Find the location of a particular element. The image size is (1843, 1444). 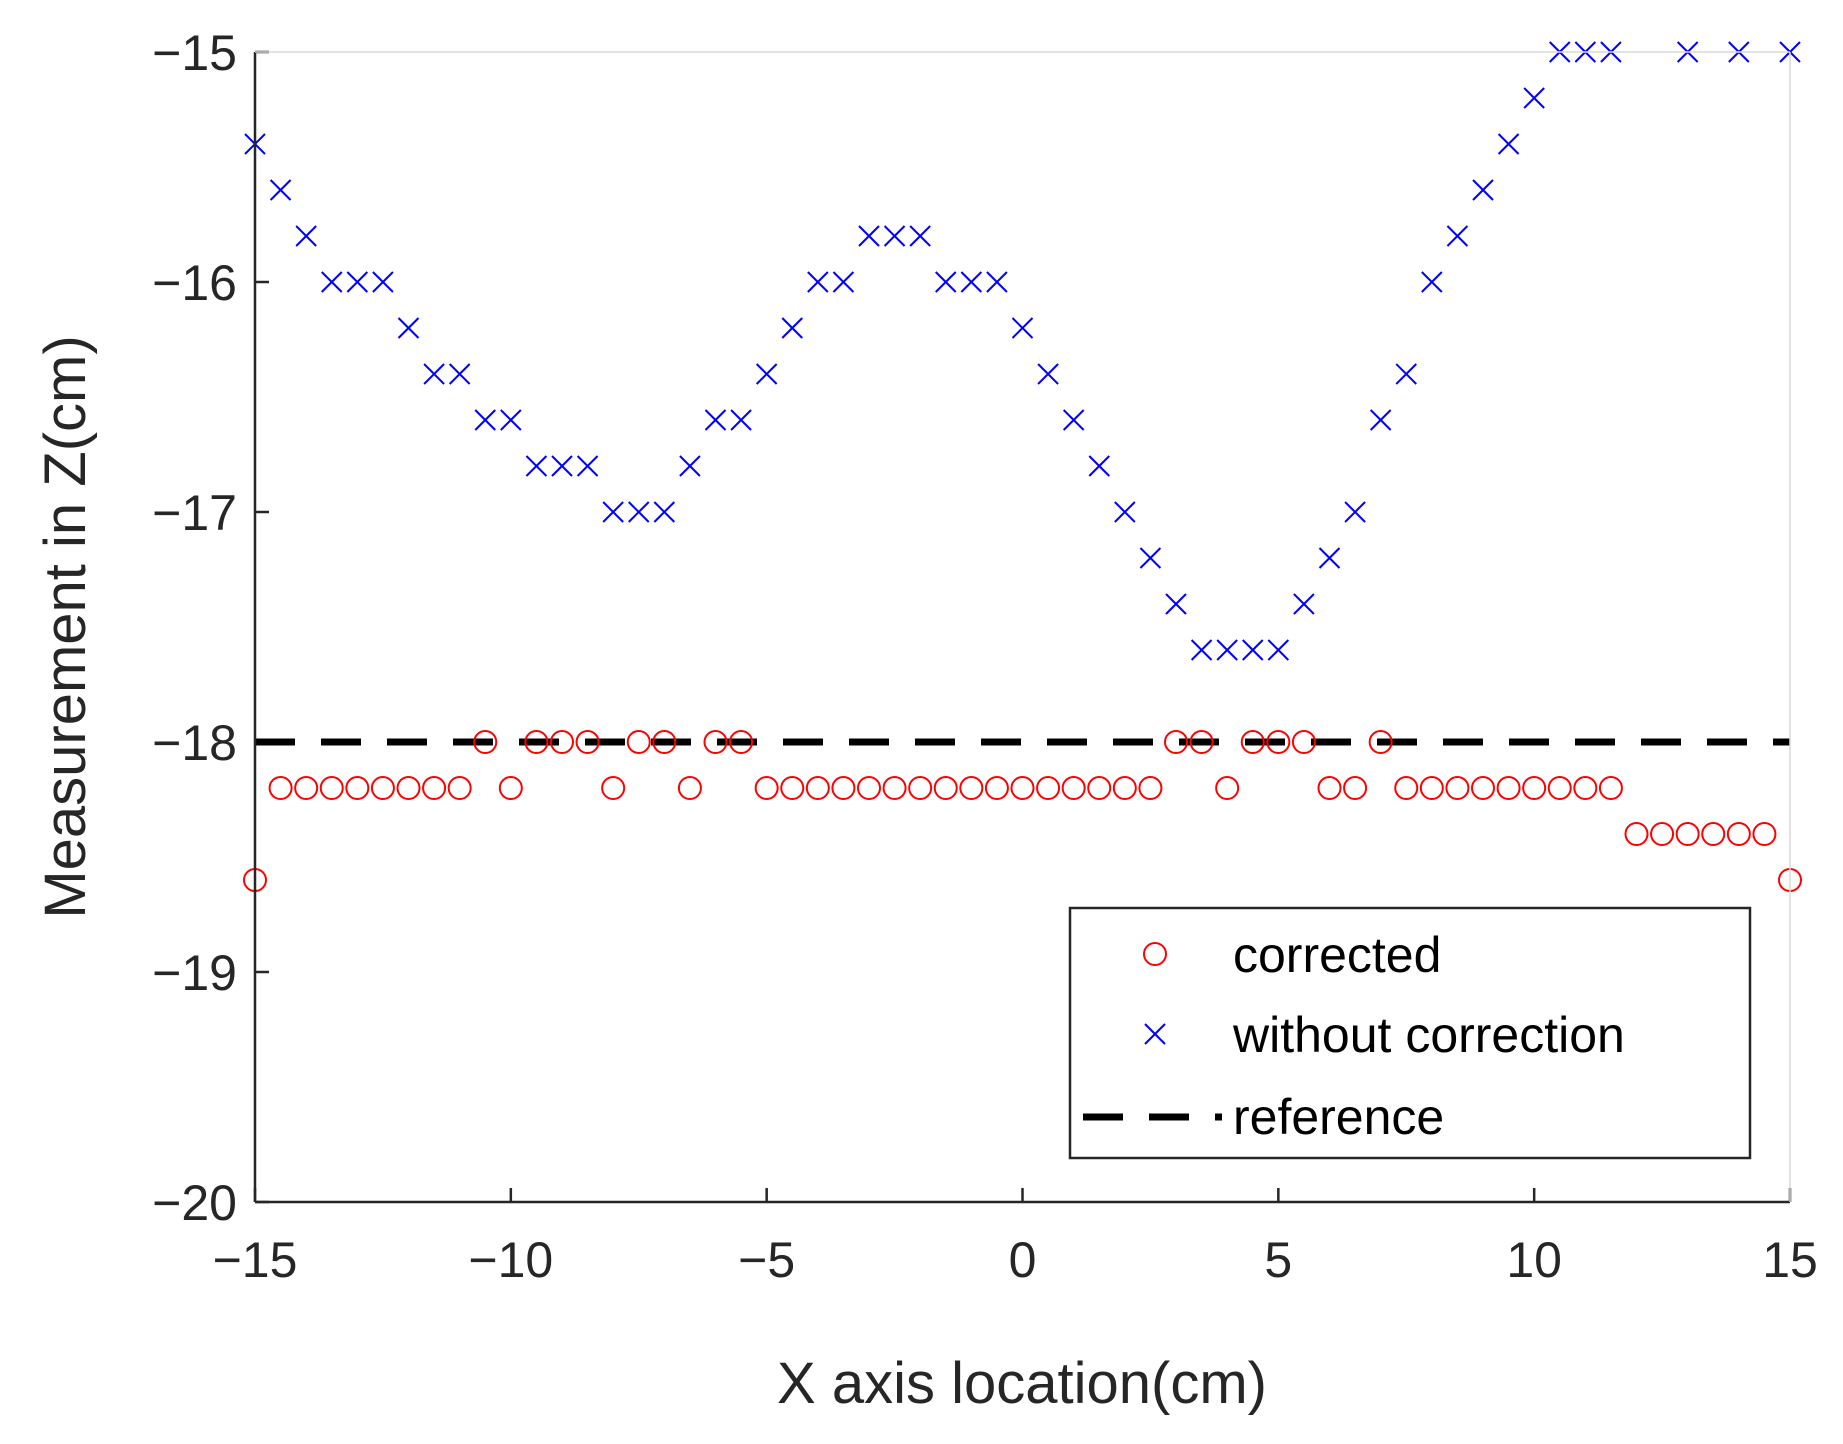

x-tick-label: 5 is located at coordinates (1278, 1260).